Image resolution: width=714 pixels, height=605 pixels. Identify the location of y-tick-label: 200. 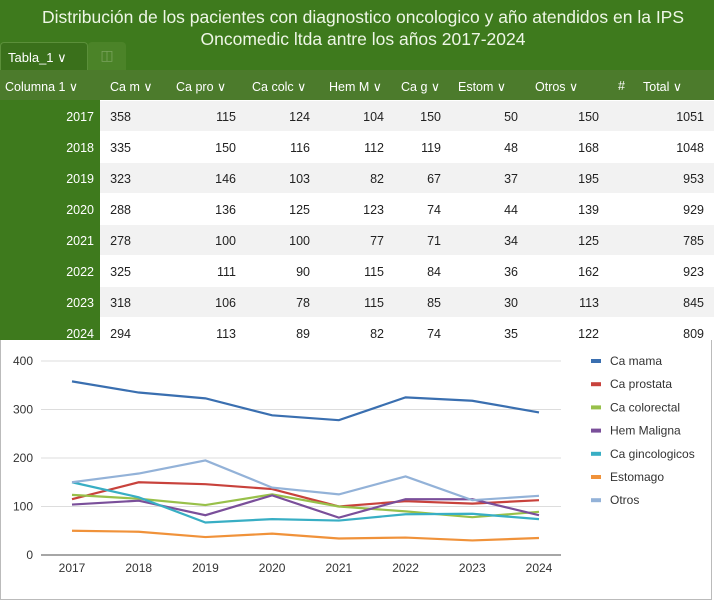
(23, 458).